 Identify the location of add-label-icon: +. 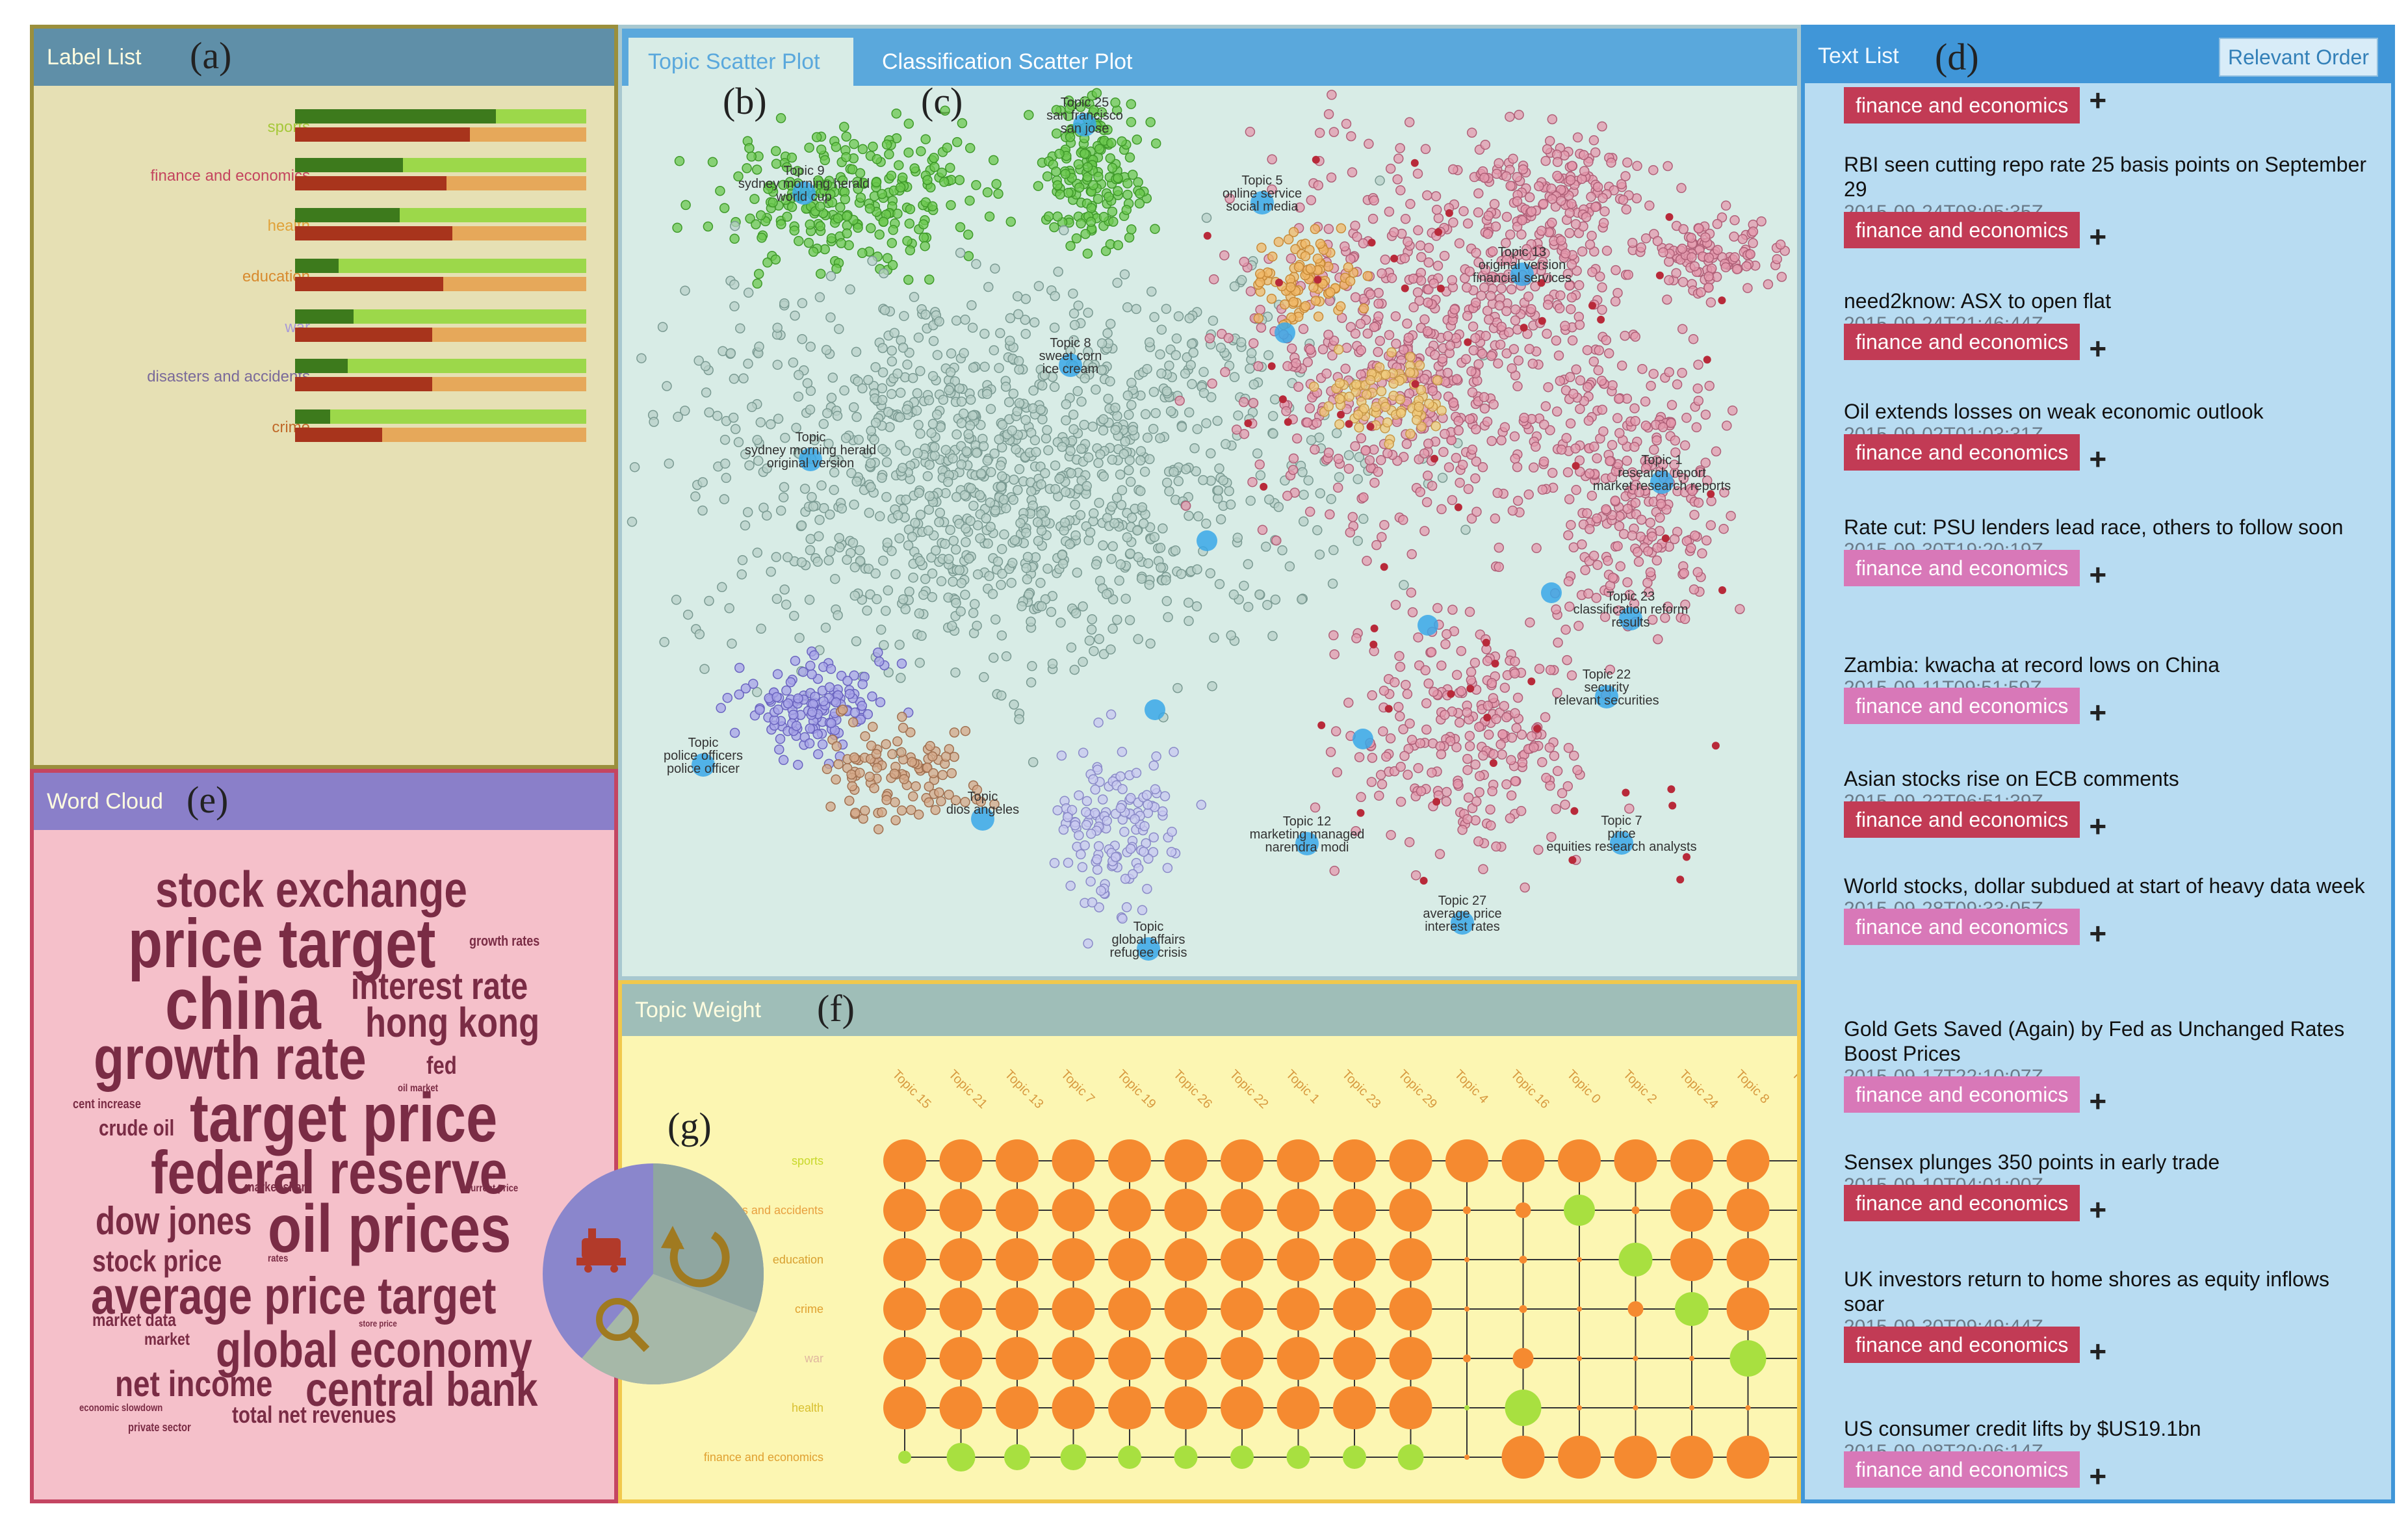
(2098, 1351).